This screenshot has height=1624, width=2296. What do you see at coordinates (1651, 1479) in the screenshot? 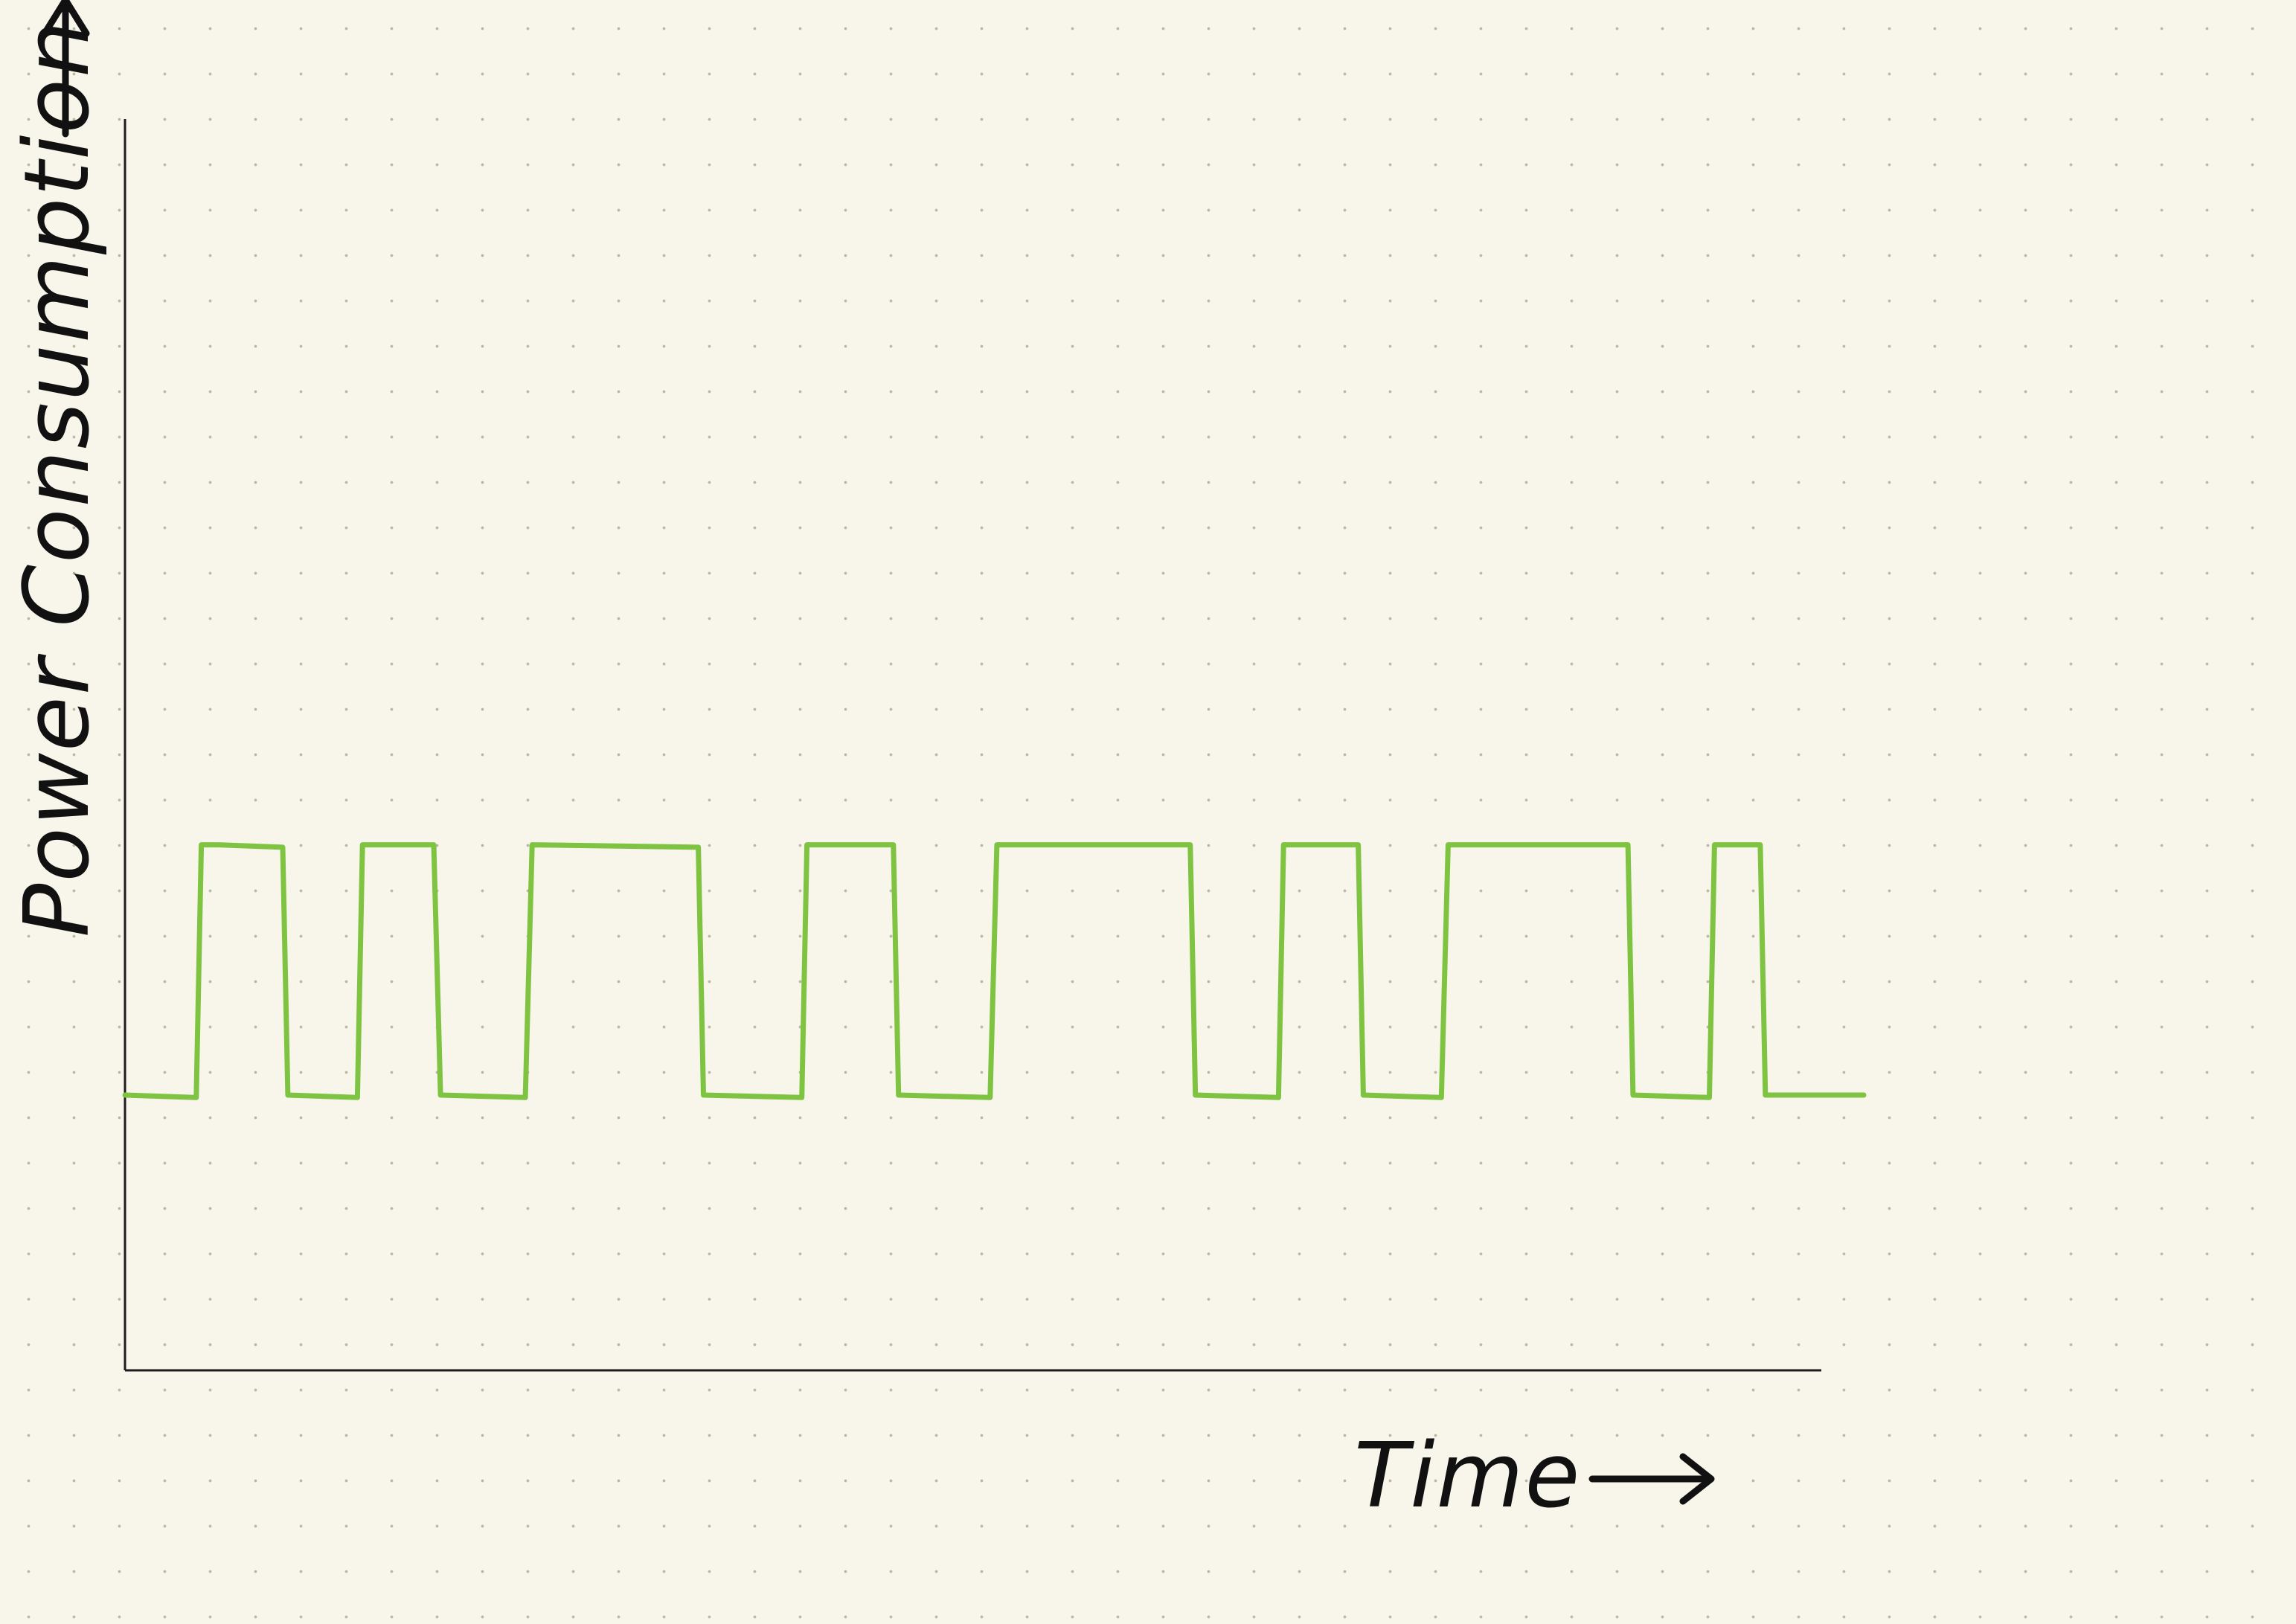
I see `x-axis-arrow-icon` at bounding box center [1651, 1479].